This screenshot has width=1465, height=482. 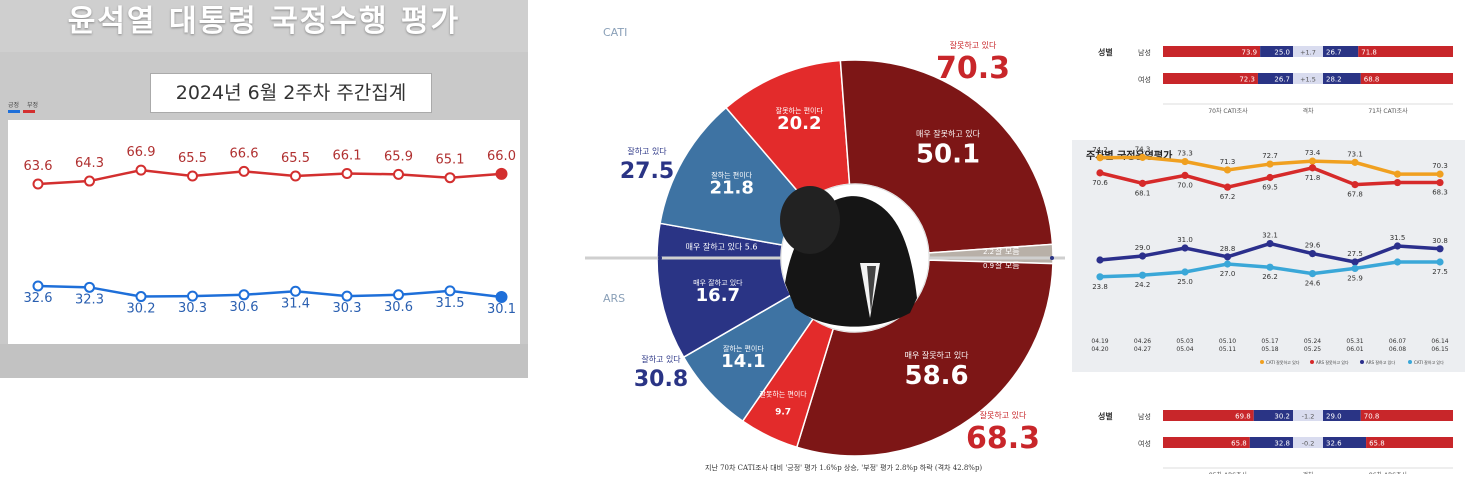 What do you see at coordinates (799, 123) in the screenshot?
I see `segment-value: 20.2` at bounding box center [799, 123].